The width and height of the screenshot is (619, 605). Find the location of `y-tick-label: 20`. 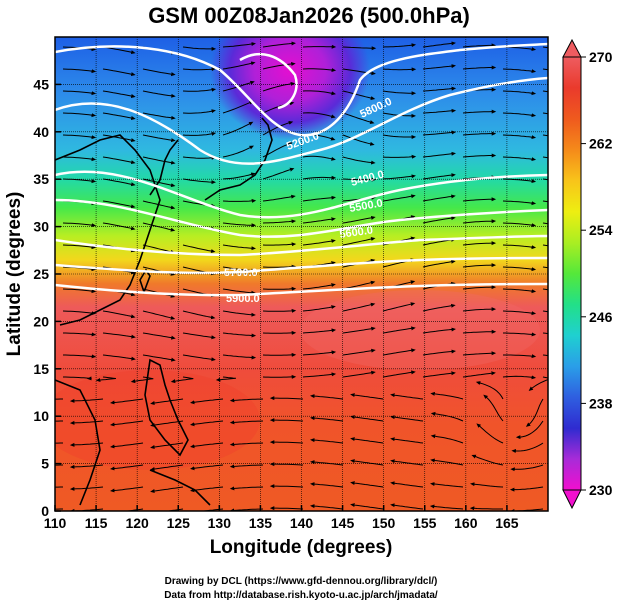

y-tick-label: 20 is located at coordinates (41, 321).